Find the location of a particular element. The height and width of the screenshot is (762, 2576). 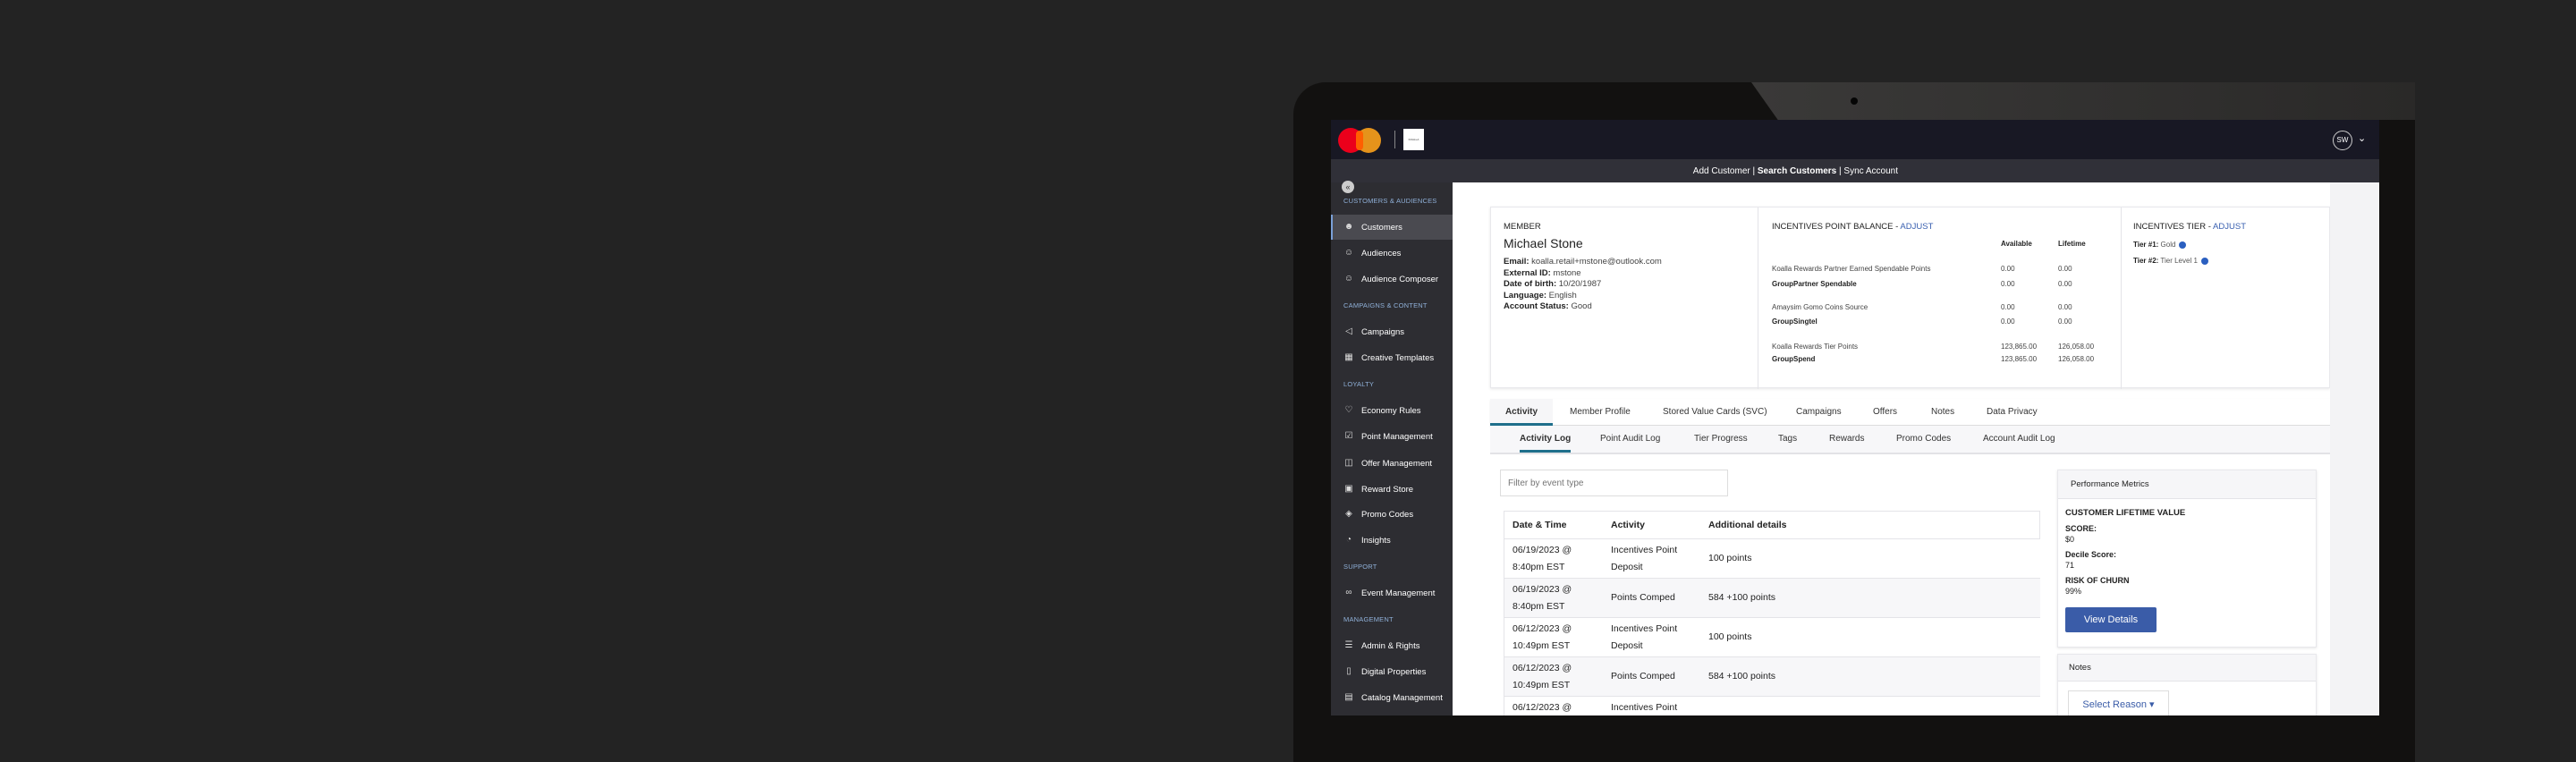

sliders-icon: ☰ is located at coordinates (1348, 645).